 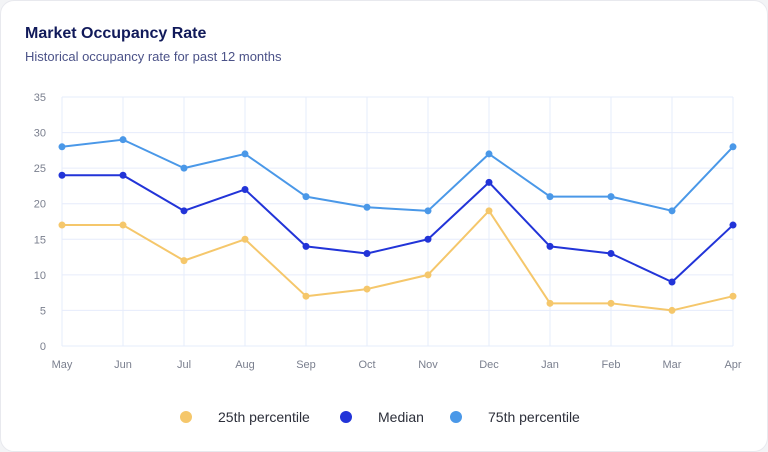 I want to click on x-tick-label: Mar, so click(x=672, y=365).